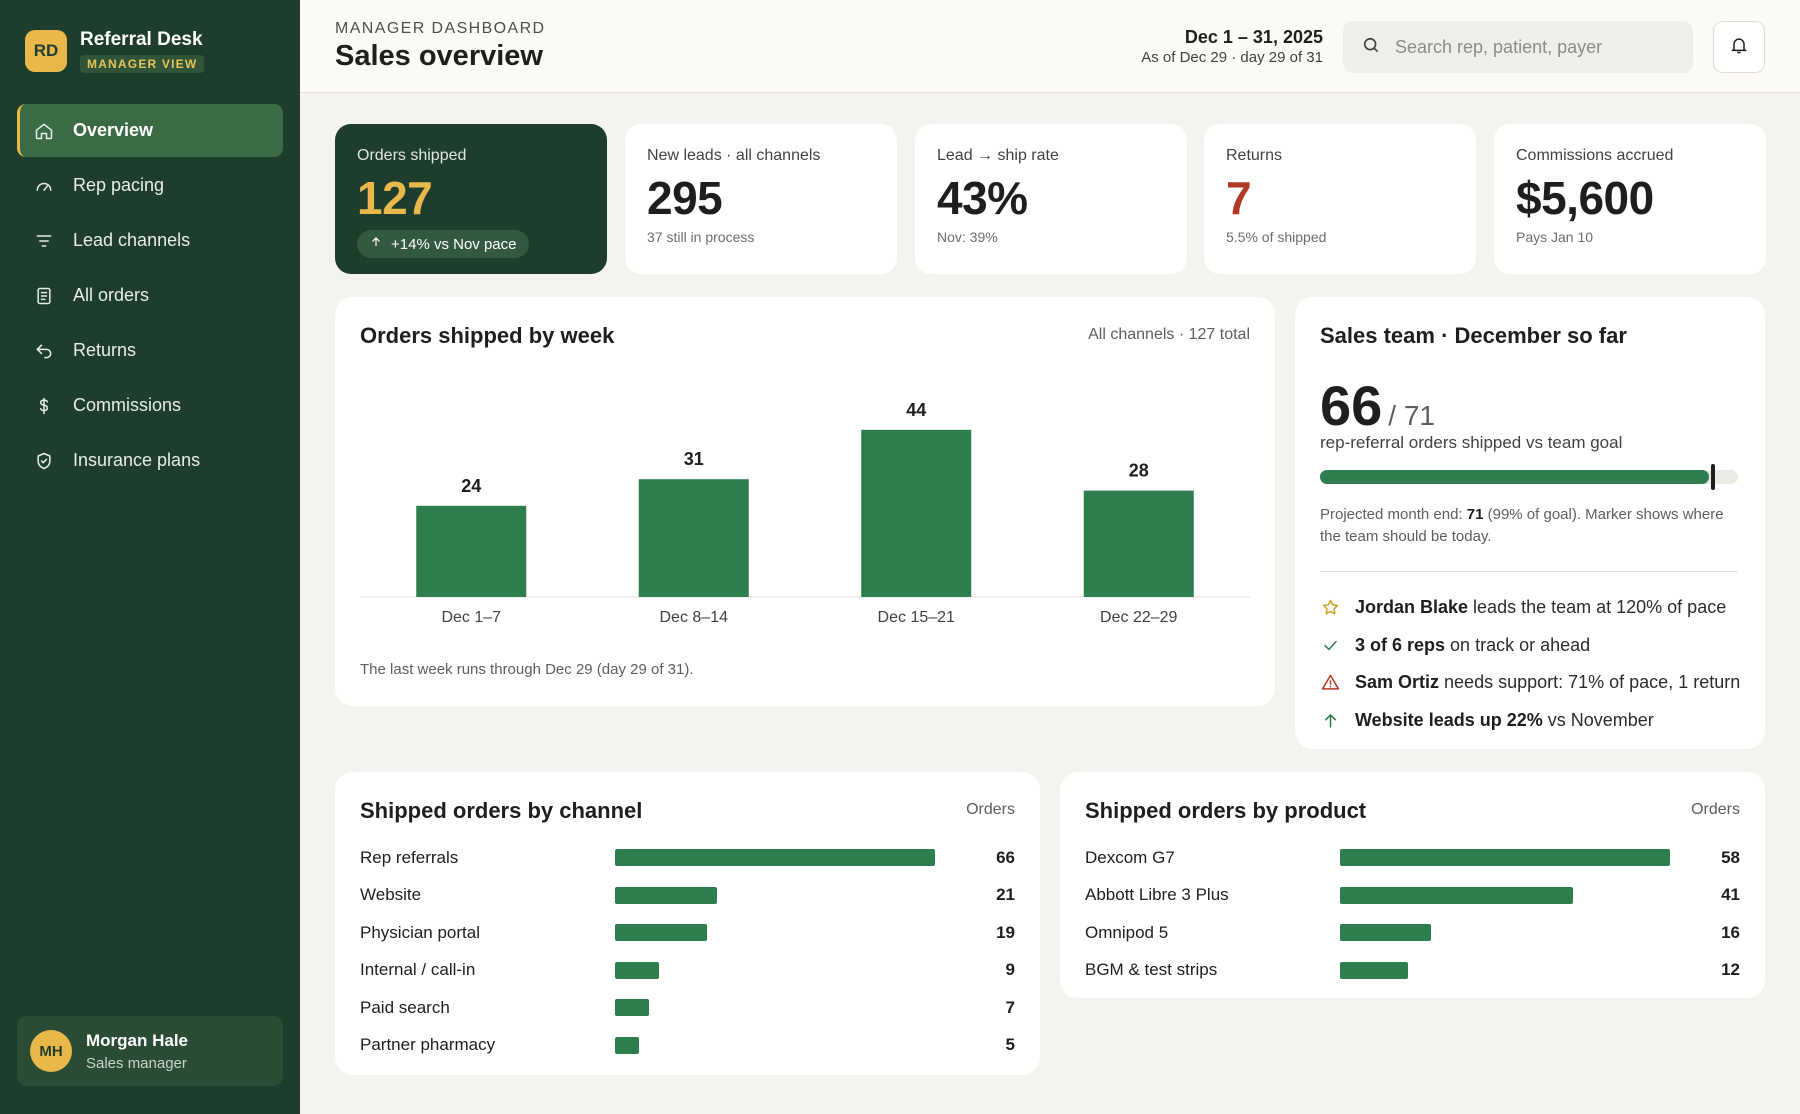 This screenshot has height=1114, width=1800. What do you see at coordinates (471, 617) in the screenshot?
I see `x-tick-label: Dec 1–7` at bounding box center [471, 617].